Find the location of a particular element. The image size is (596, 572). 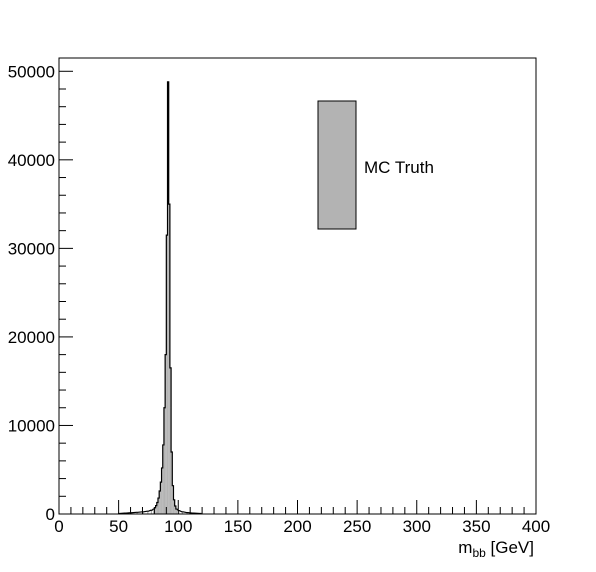

legend: MC Truth is located at coordinates (375, 165).